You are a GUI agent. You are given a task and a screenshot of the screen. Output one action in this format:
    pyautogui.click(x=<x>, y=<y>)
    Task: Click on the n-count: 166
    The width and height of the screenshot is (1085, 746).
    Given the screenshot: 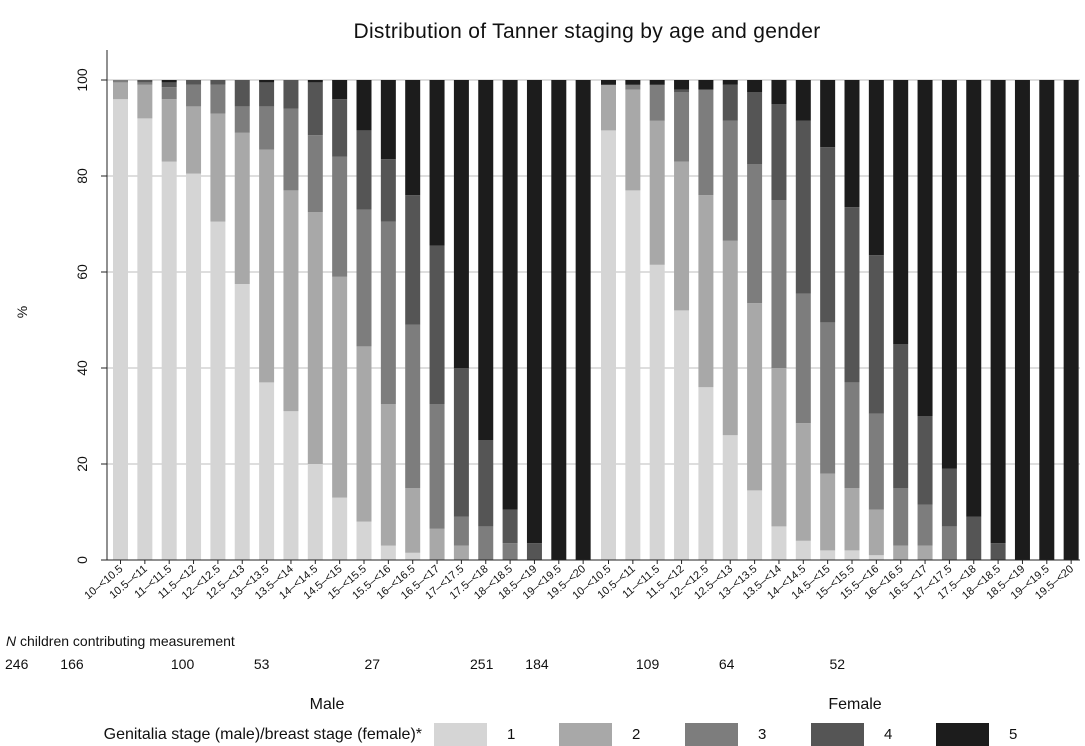 What is the action you would take?
    pyautogui.click(x=72, y=664)
    